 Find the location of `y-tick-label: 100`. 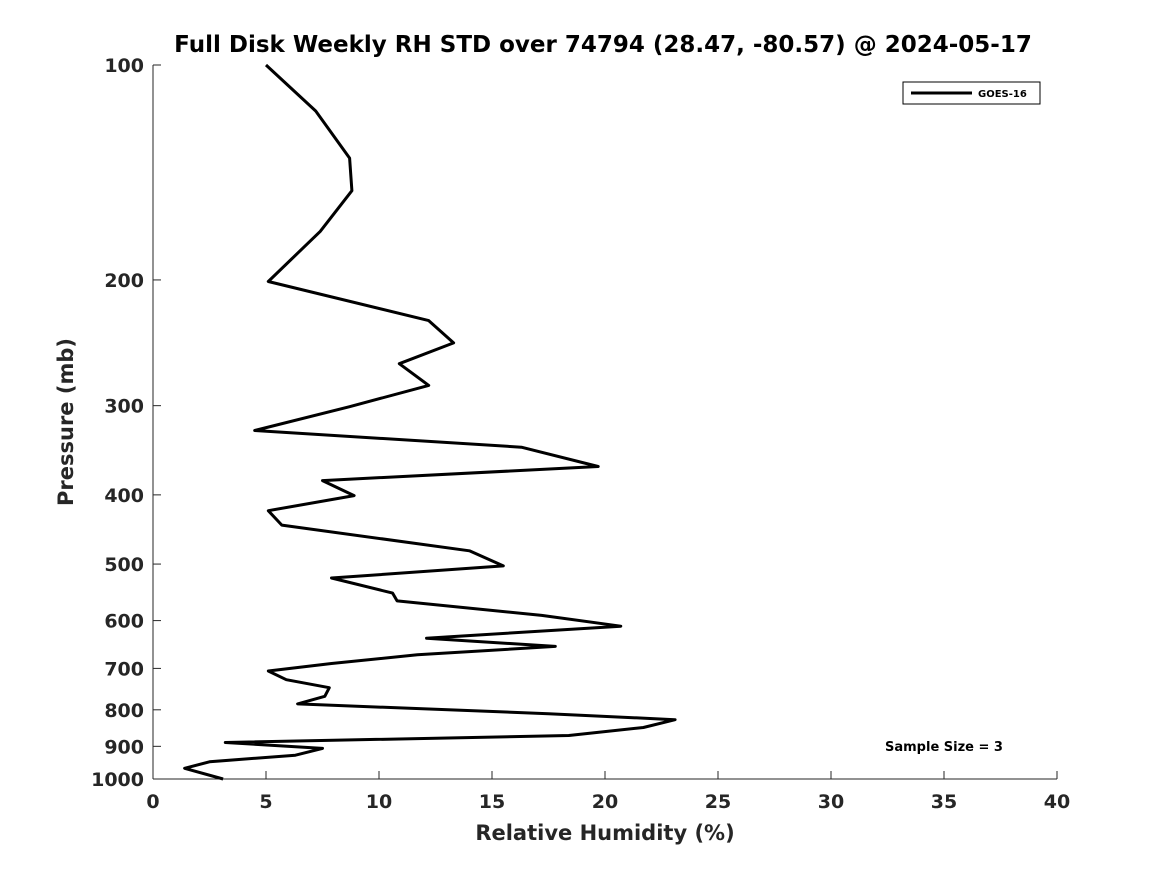

y-tick-label: 100 is located at coordinates (124, 66).